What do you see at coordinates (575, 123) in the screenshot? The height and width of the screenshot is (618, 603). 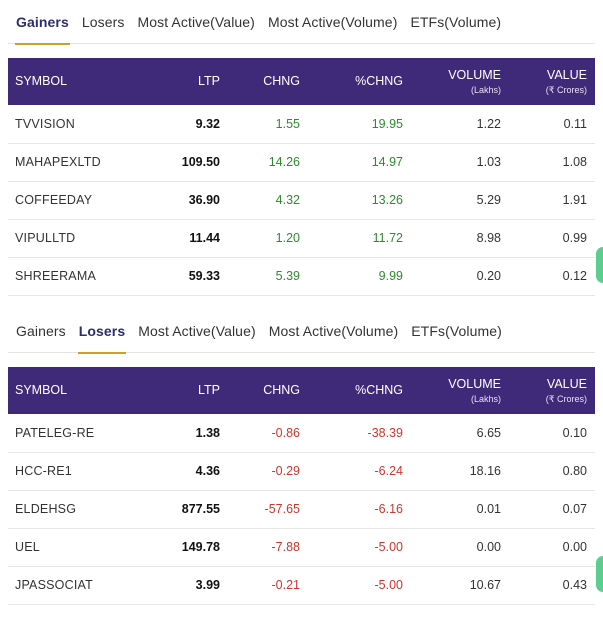 I see `cell-value: 0.11` at bounding box center [575, 123].